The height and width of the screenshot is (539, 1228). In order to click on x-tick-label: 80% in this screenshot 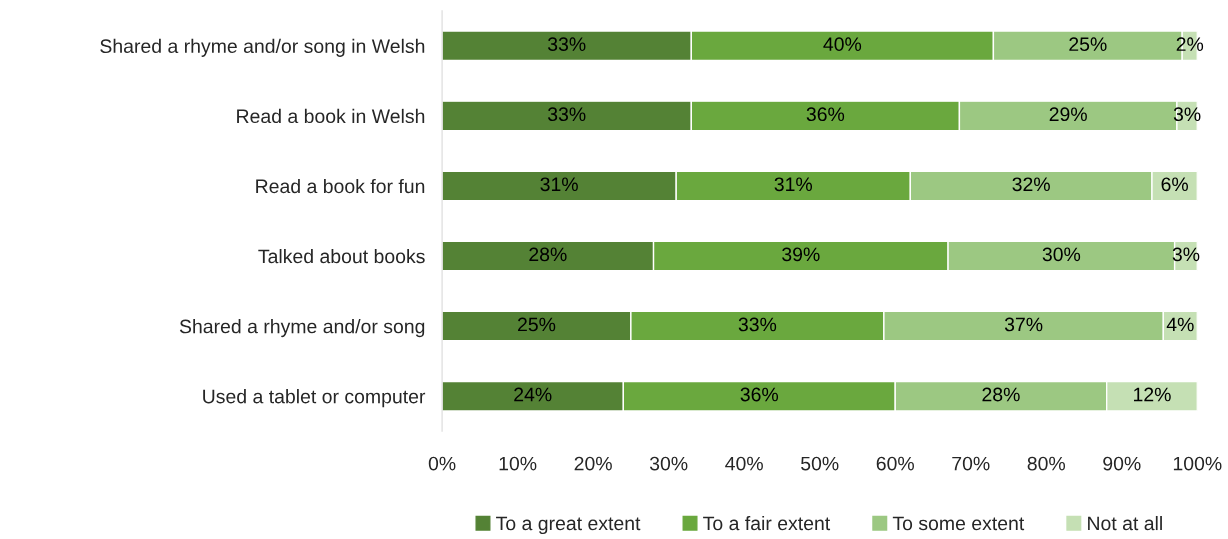, I will do `click(1046, 463)`.